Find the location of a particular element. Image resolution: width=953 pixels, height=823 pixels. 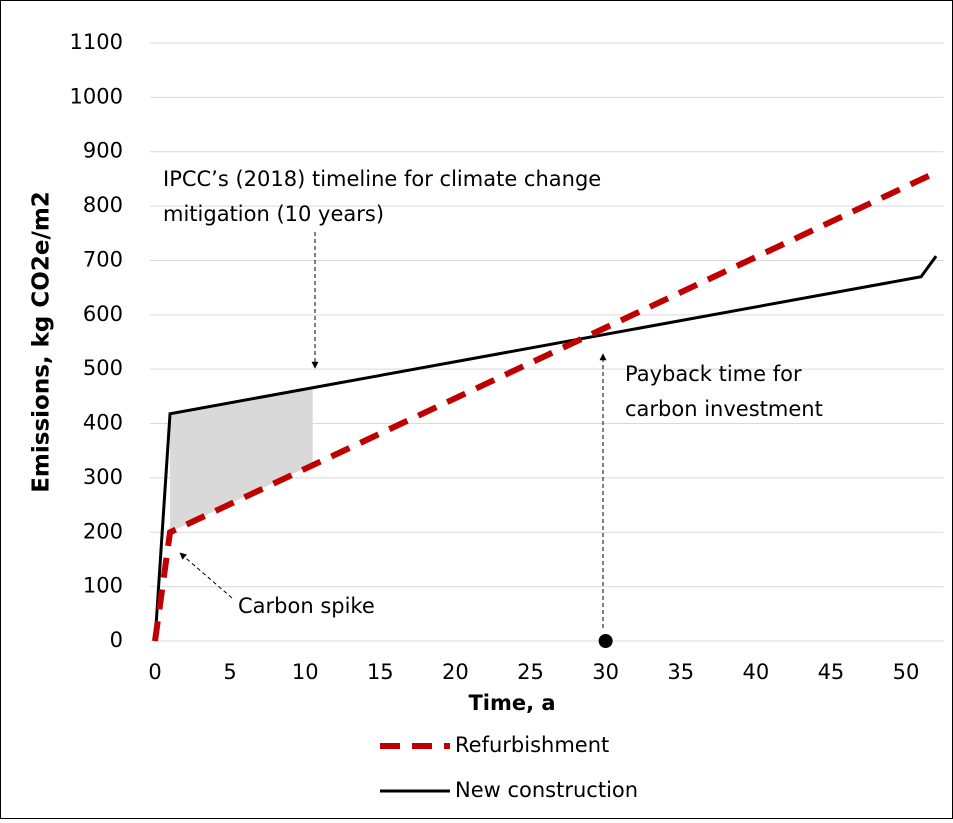

annotation-arrow is located at coordinates (206, 575).